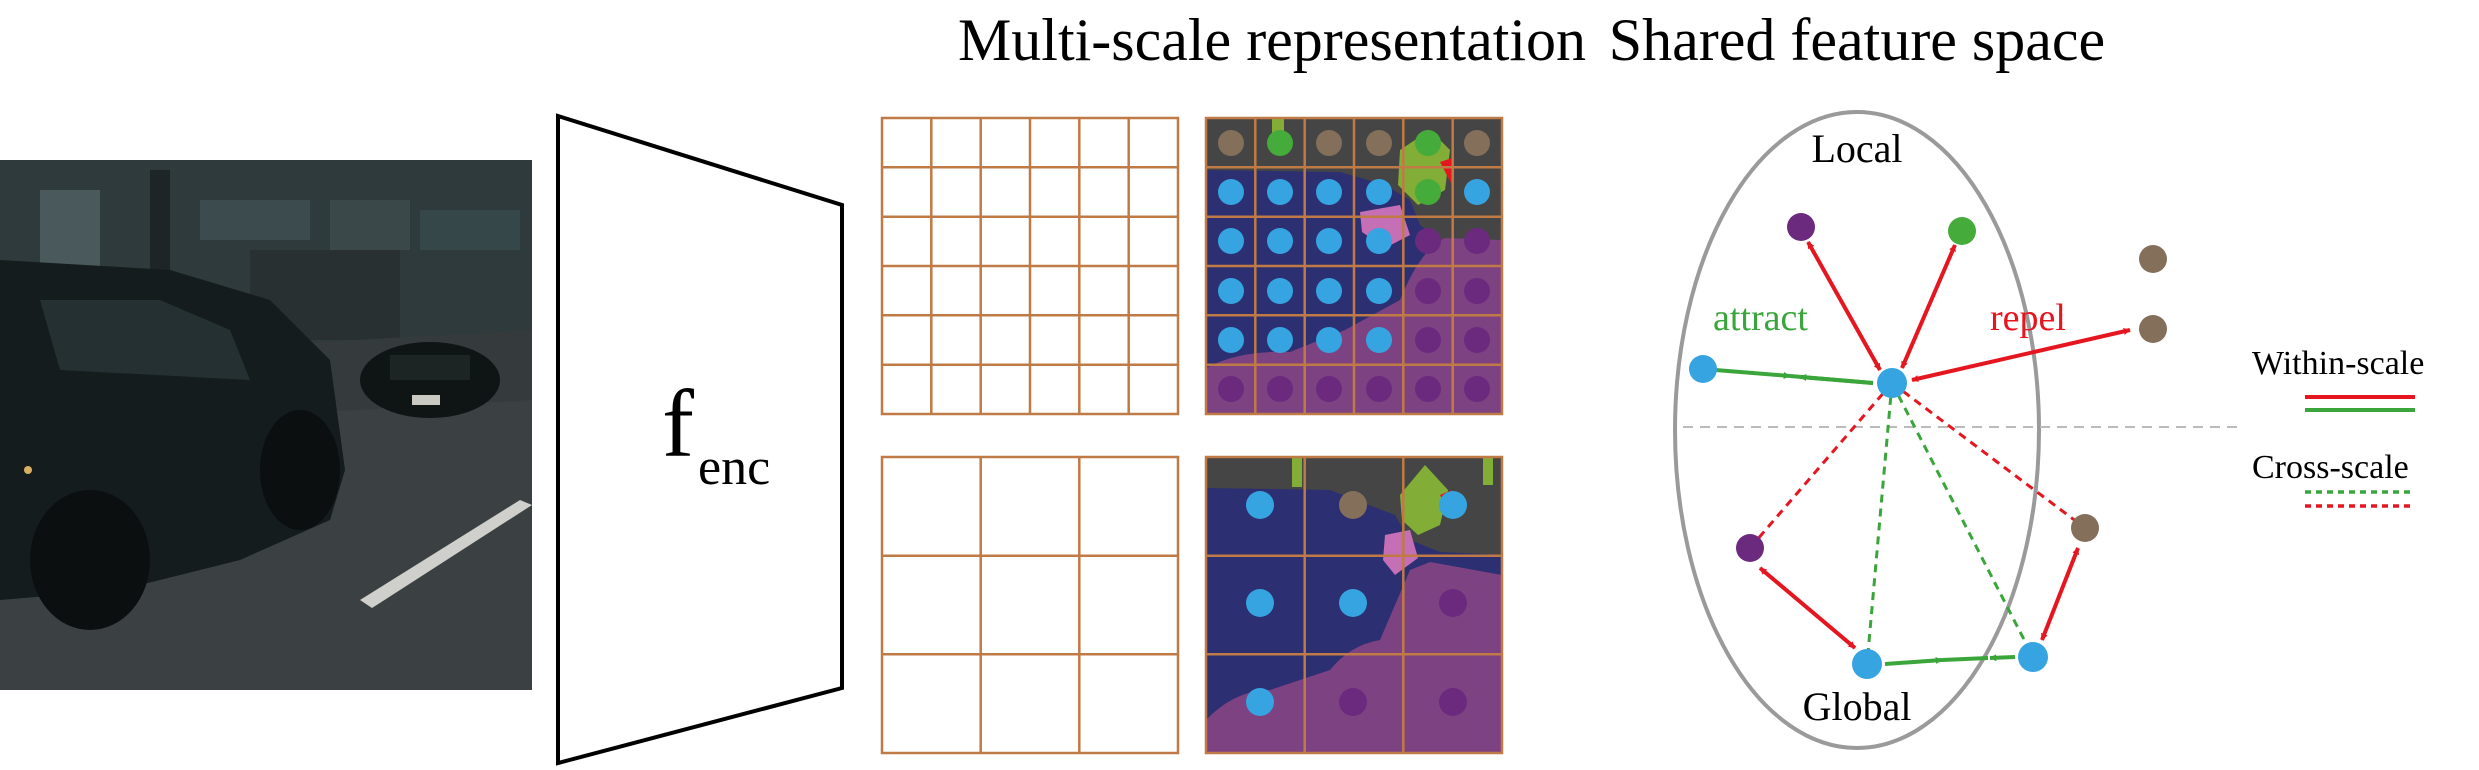  I want to click on feature-space-ellipse, so click(1857, 430).